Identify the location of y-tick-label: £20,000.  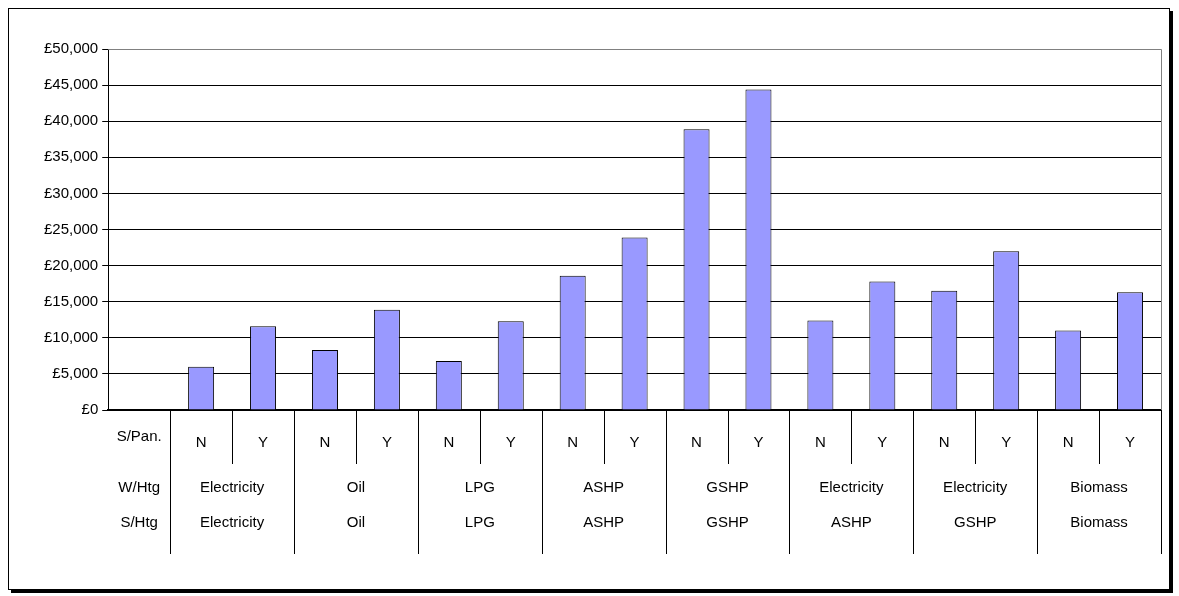
(71, 264).